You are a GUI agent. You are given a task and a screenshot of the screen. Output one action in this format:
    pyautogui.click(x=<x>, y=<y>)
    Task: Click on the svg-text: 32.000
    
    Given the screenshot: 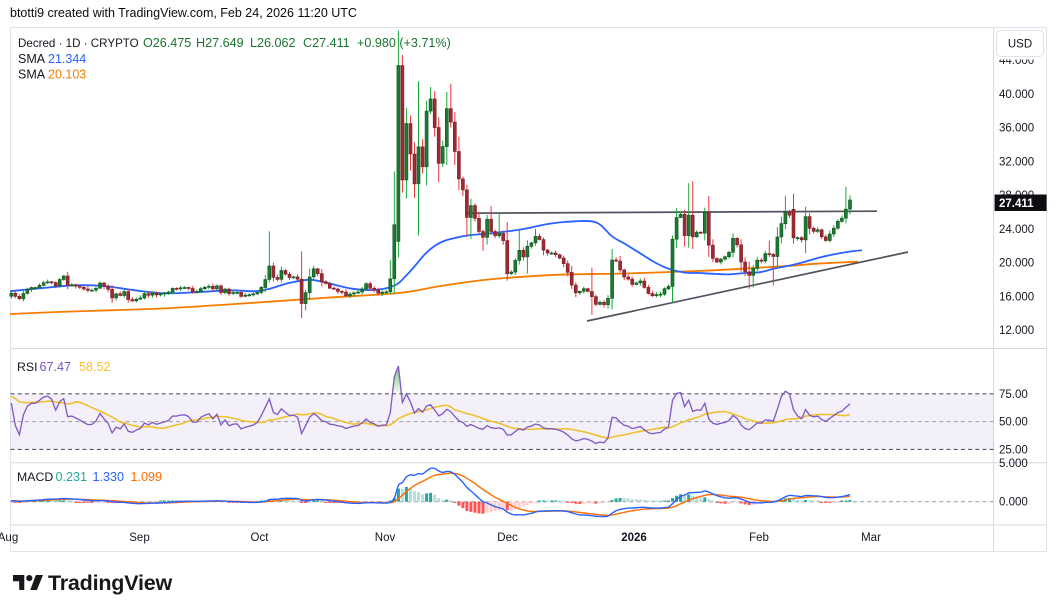 What is the action you would take?
    pyautogui.click(x=1016, y=162)
    